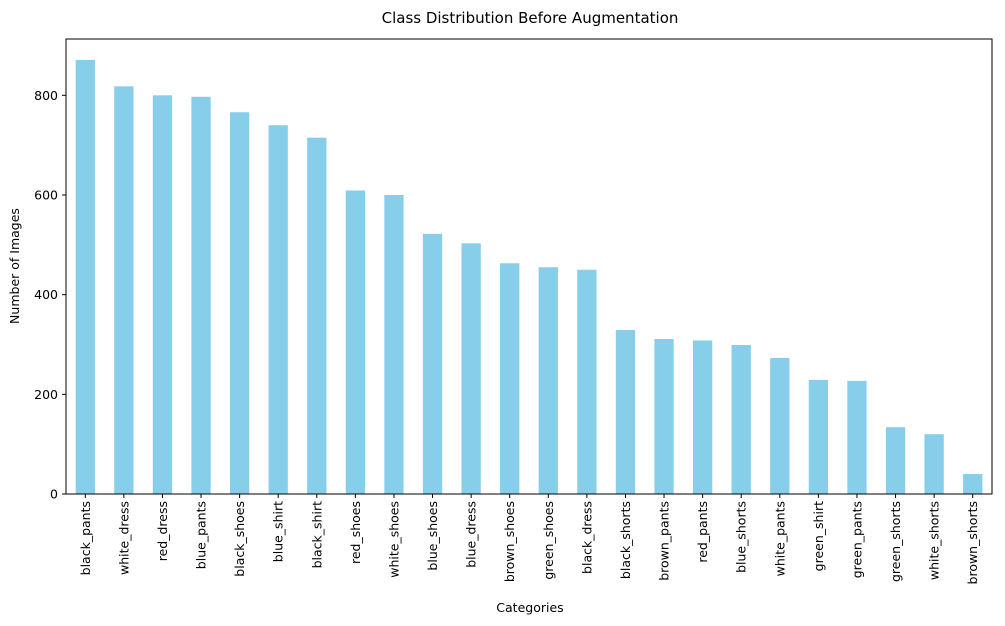 This screenshot has width=1005, height=626. What do you see at coordinates (529, 607) in the screenshot?
I see `x-axis-title: Categories` at bounding box center [529, 607].